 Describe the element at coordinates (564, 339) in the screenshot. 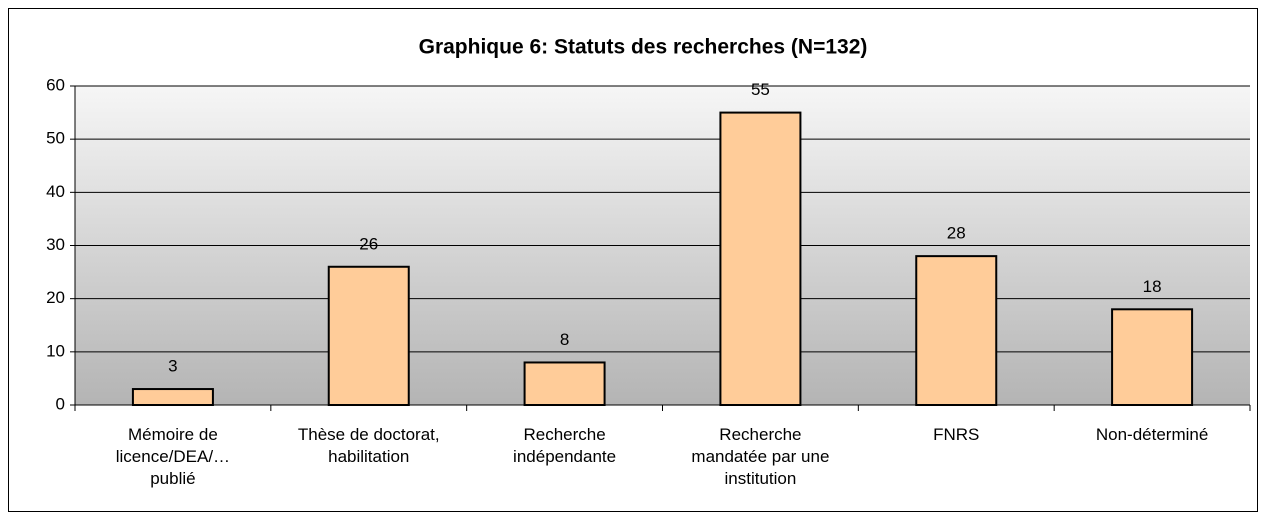

I see `data-label: 8` at that location.